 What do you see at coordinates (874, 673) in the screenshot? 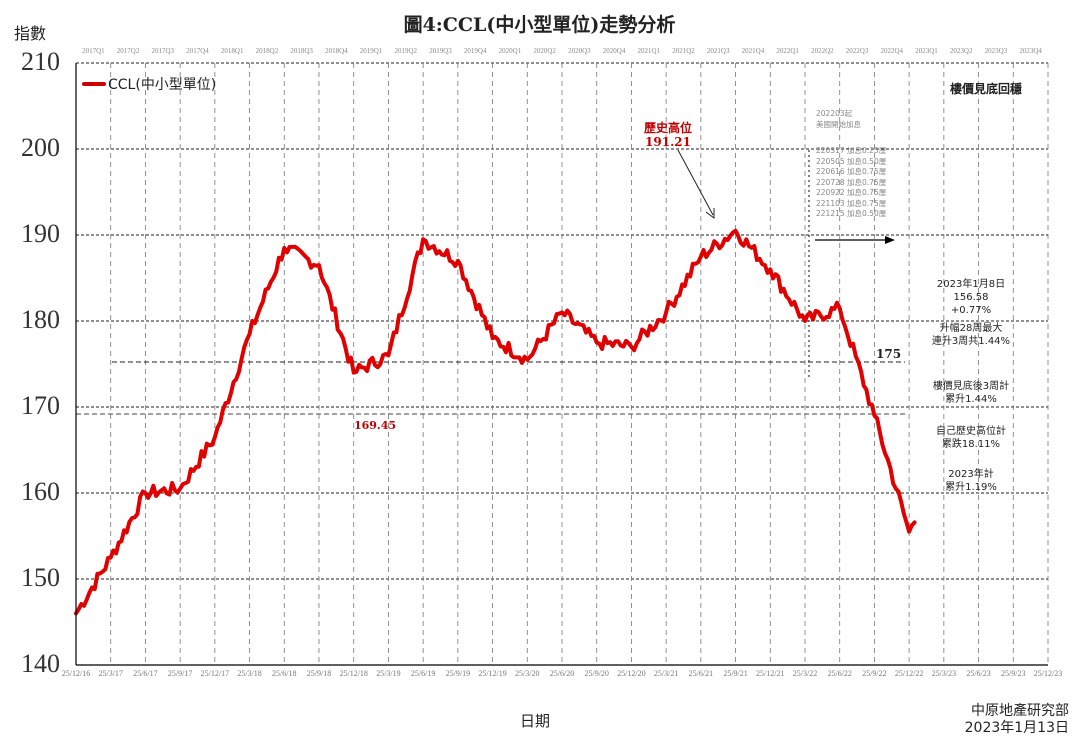
I see `x-tick-label: 25/9/22` at bounding box center [874, 673].